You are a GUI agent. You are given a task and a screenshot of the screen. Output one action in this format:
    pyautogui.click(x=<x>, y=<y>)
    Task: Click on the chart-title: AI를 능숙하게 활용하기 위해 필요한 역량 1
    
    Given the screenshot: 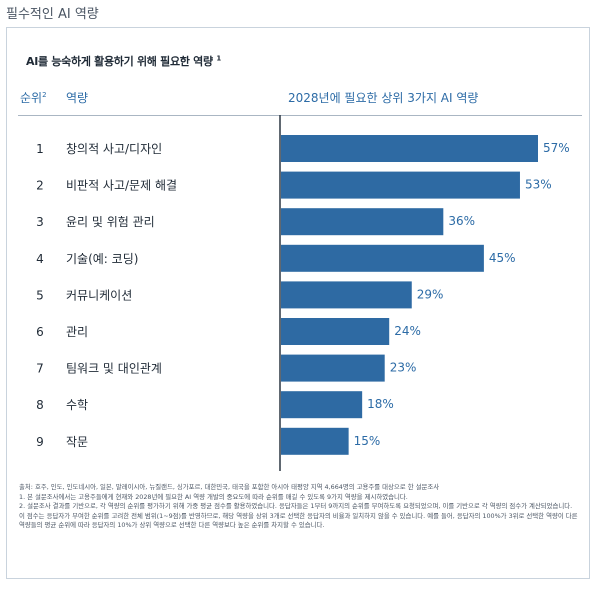 What is the action you would take?
    pyautogui.click(x=123, y=61)
    